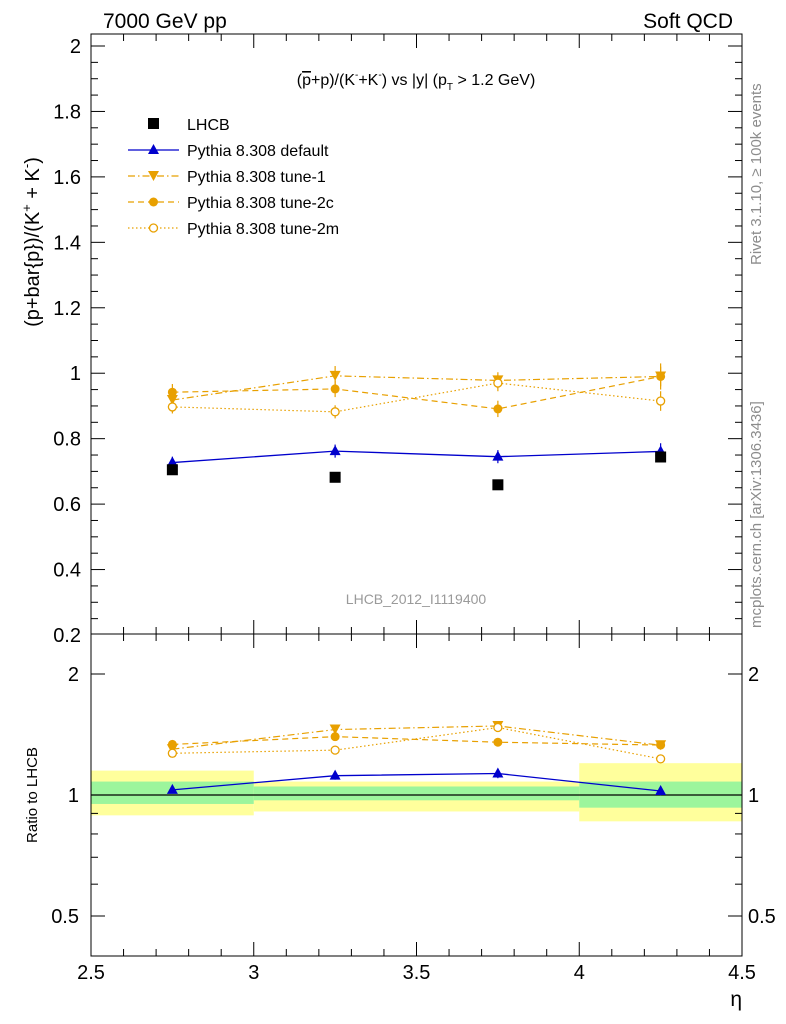 This screenshot has width=786, height=1024. What do you see at coordinates (67, 636) in the screenshot?
I see `main-y-tick-label: 0.2` at bounding box center [67, 636].